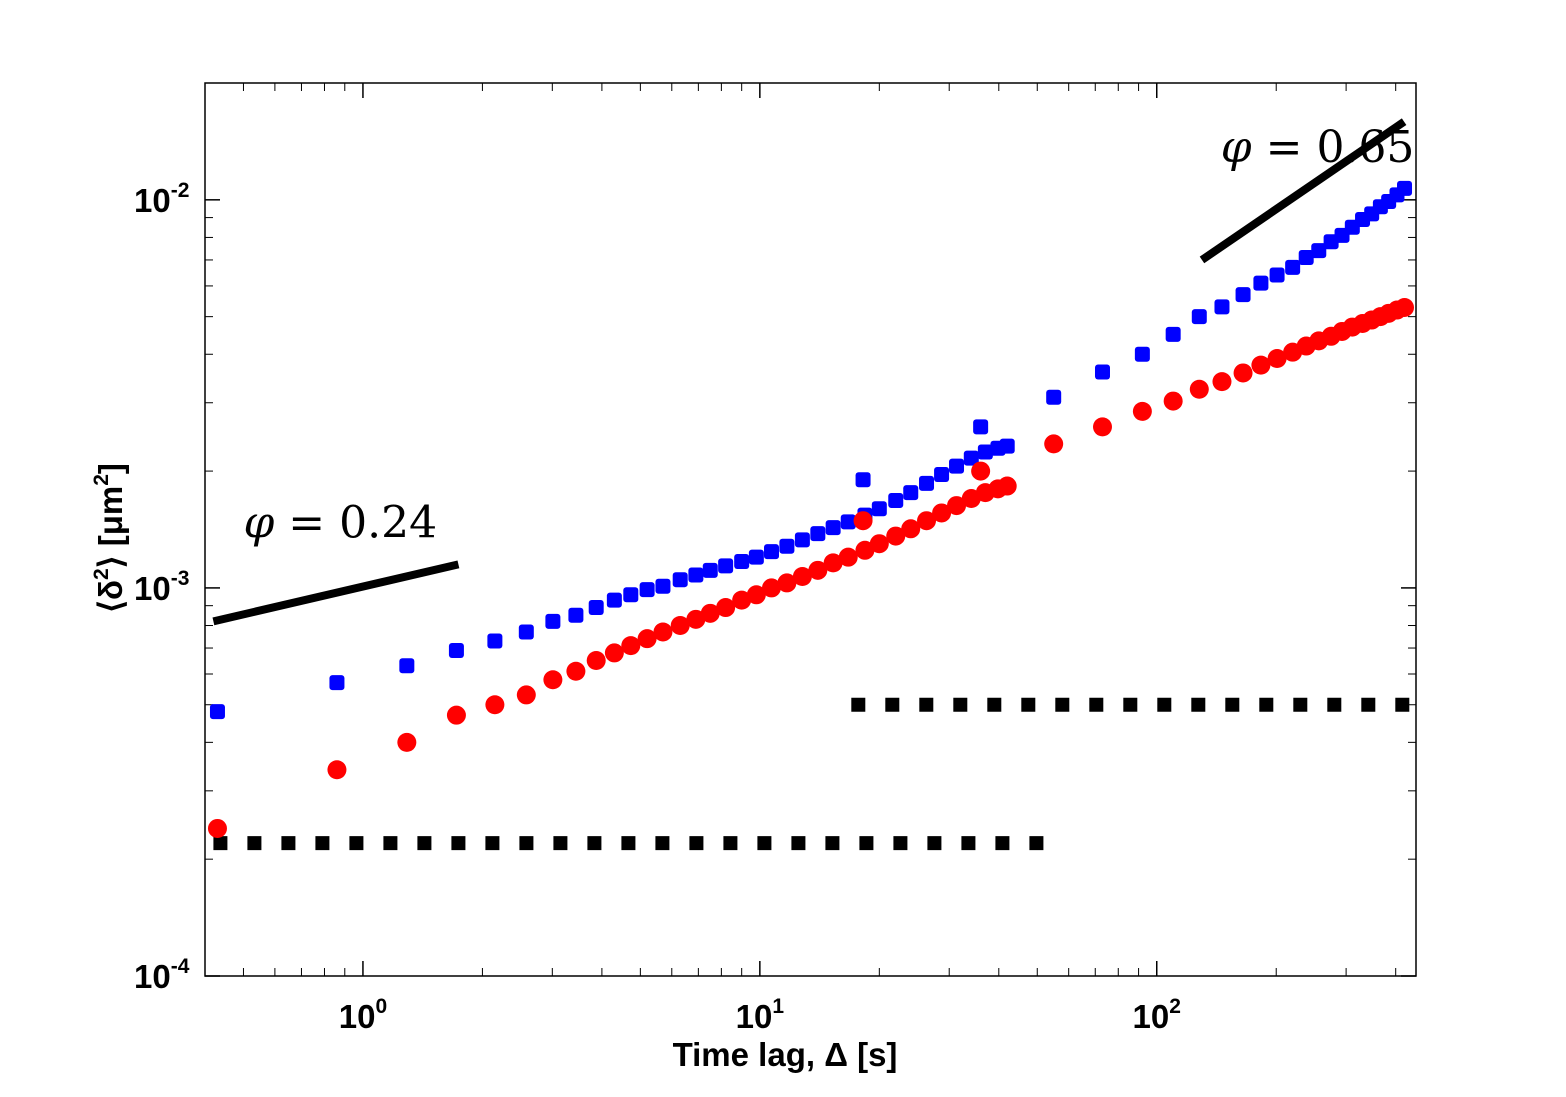 Image resolution: width=1566 pixels, height=1097 pixels. Describe the element at coordinates (161, 199) in the screenshot. I see `y-tick-label: 10⁻²` at that location.